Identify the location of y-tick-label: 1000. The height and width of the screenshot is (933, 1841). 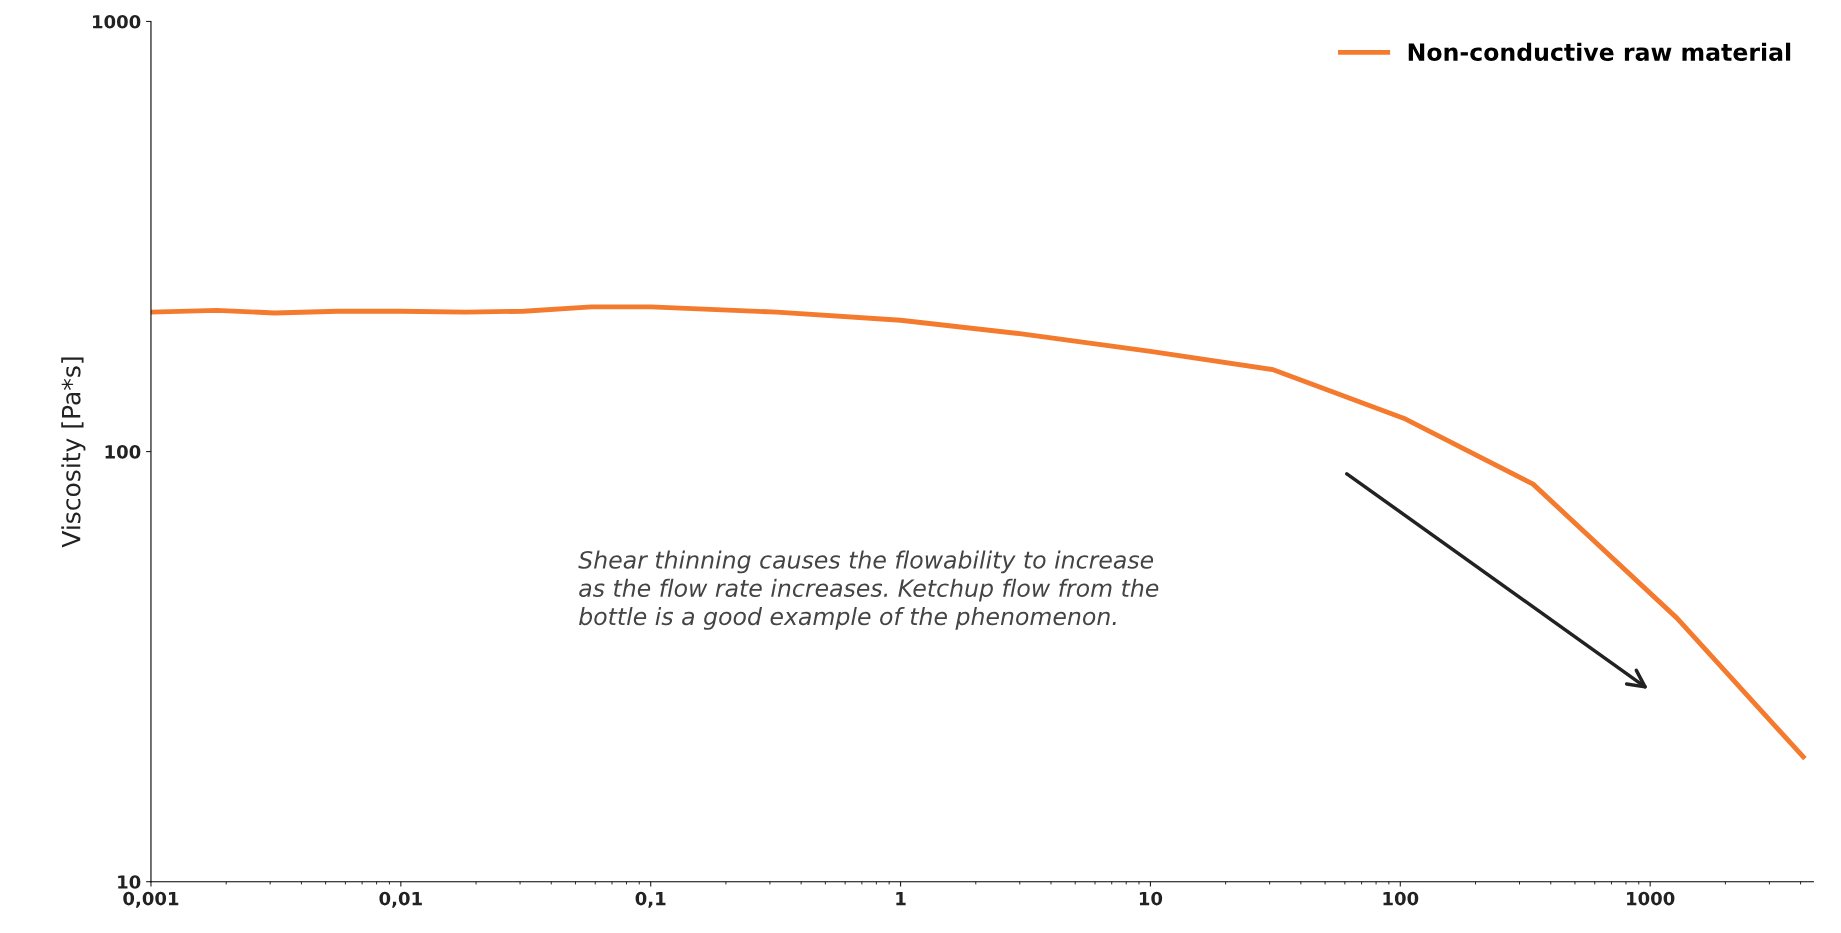
(117, 21).